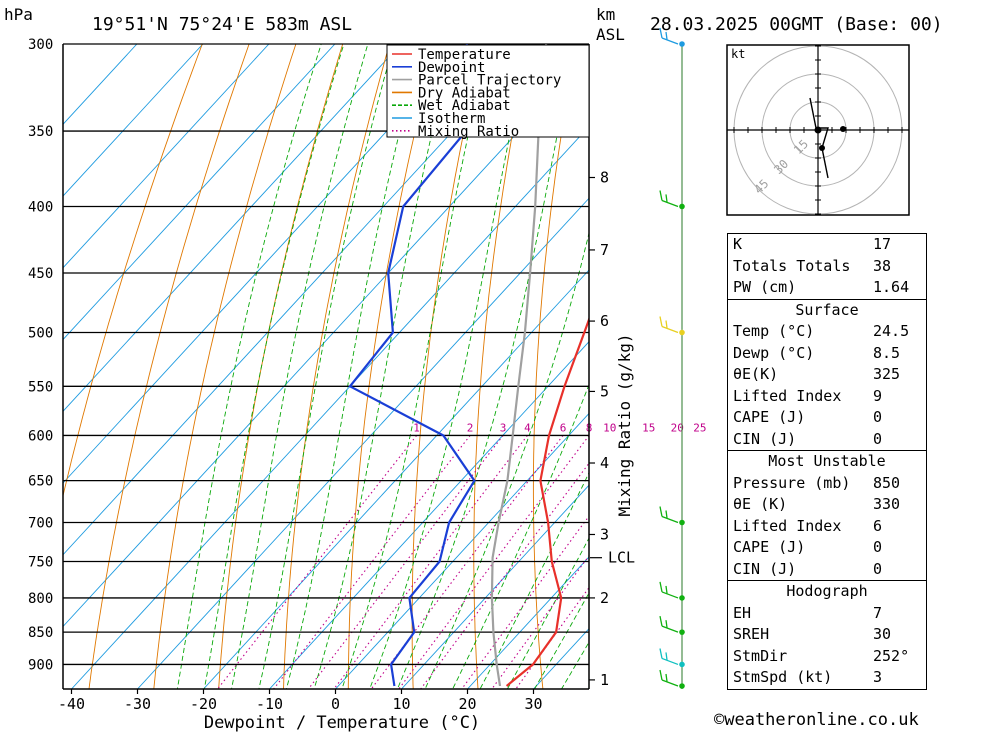  I want to click on index-row: SREH 30, so click(827, 635).